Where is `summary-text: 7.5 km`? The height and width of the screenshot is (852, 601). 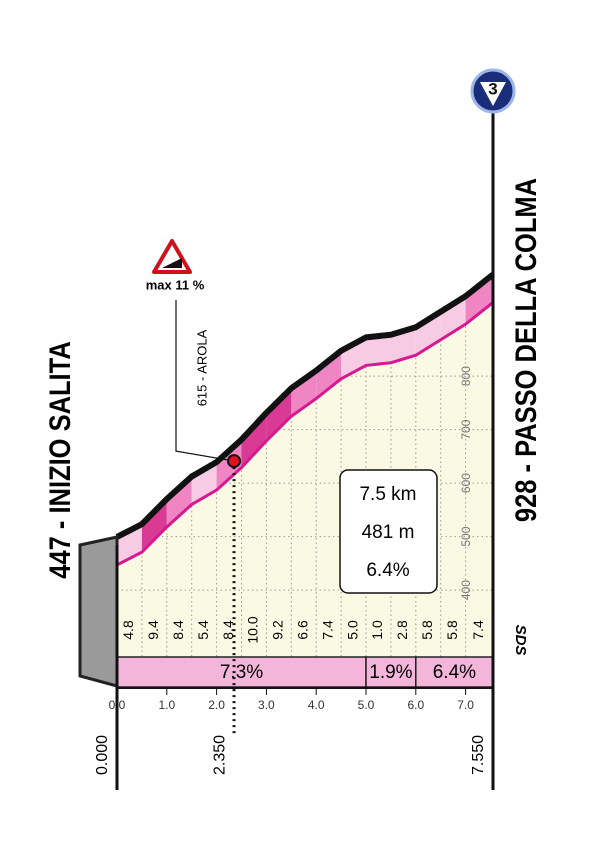 summary-text: 7.5 km is located at coordinates (387, 494).